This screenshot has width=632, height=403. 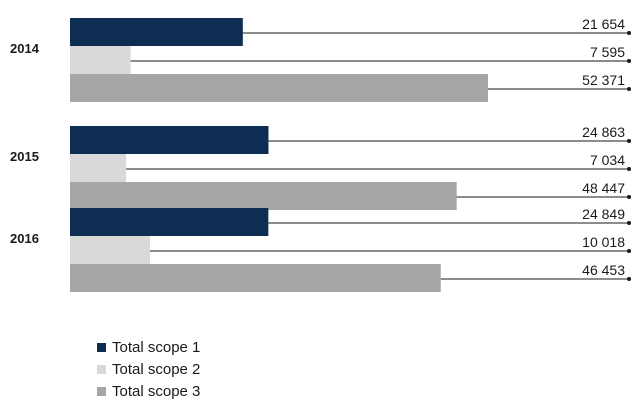 What do you see at coordinates (603, 242) in the screenshot?
I see `value-label-2016-scope-2: 10 018` at bounding box center [603, 242].